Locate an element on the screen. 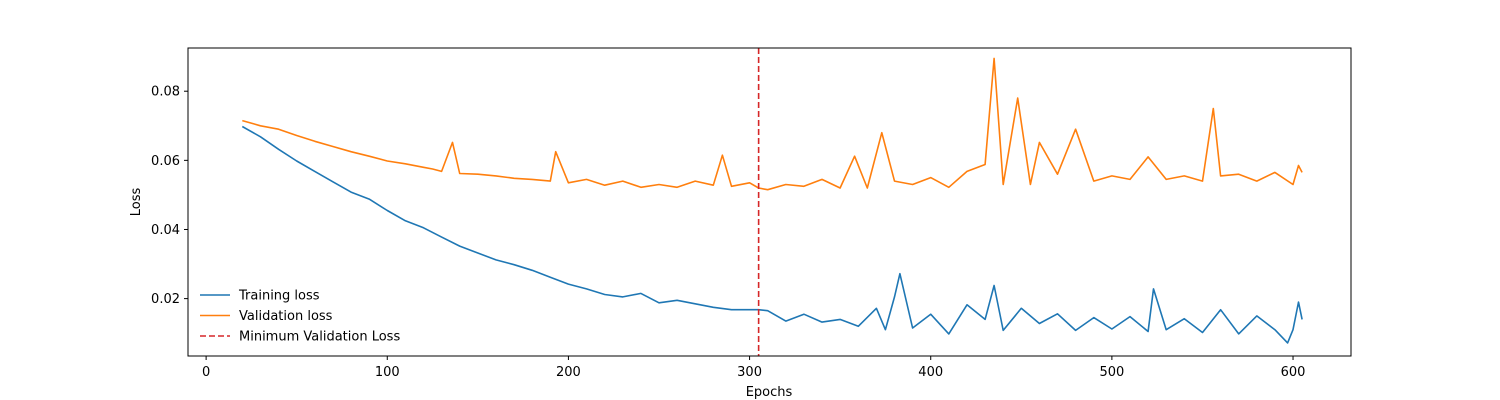 This screenshot has height=400, width=1500. legend-label-validation-loss: Validation loss is located at coordinates (286, 316).